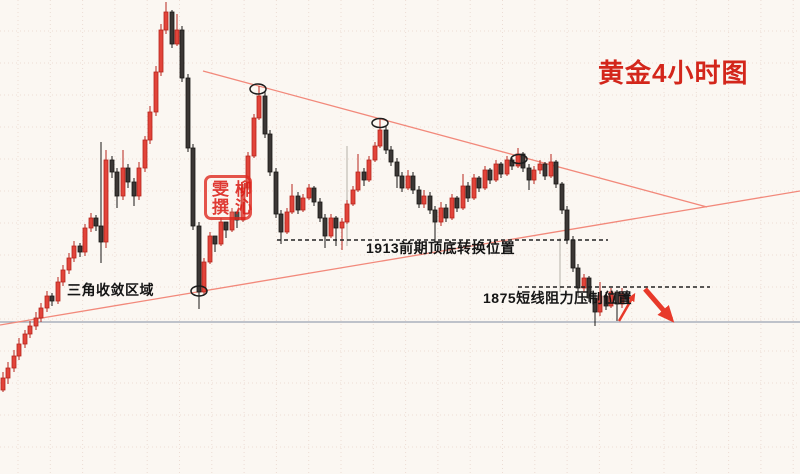  What do you see at coordinates (218, 197) in the screenshot?
I see `seal-left-column: 雯撰` at bounding box center [218, 197].